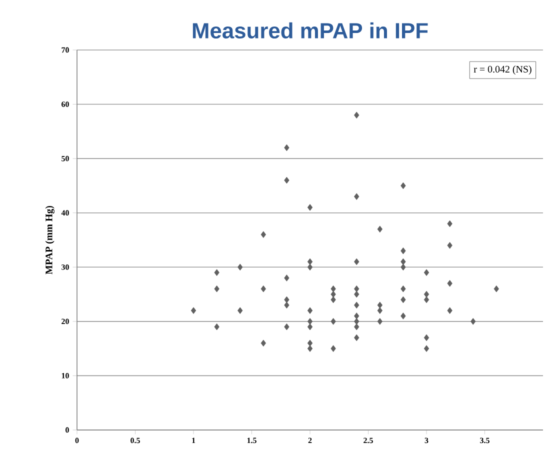  I want to click on y-axis-title: MPAP (mm Hg), so click(49, 240).